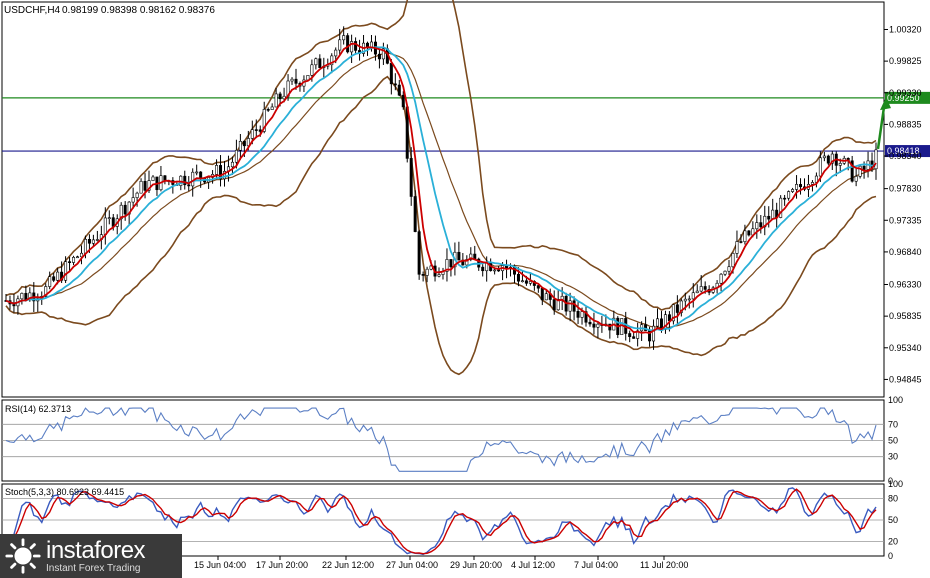  What do you see at coordinates (905, 61) in the screenshot?
I see `price-tick-label: 0.99825` at bounding box center [905, 61].